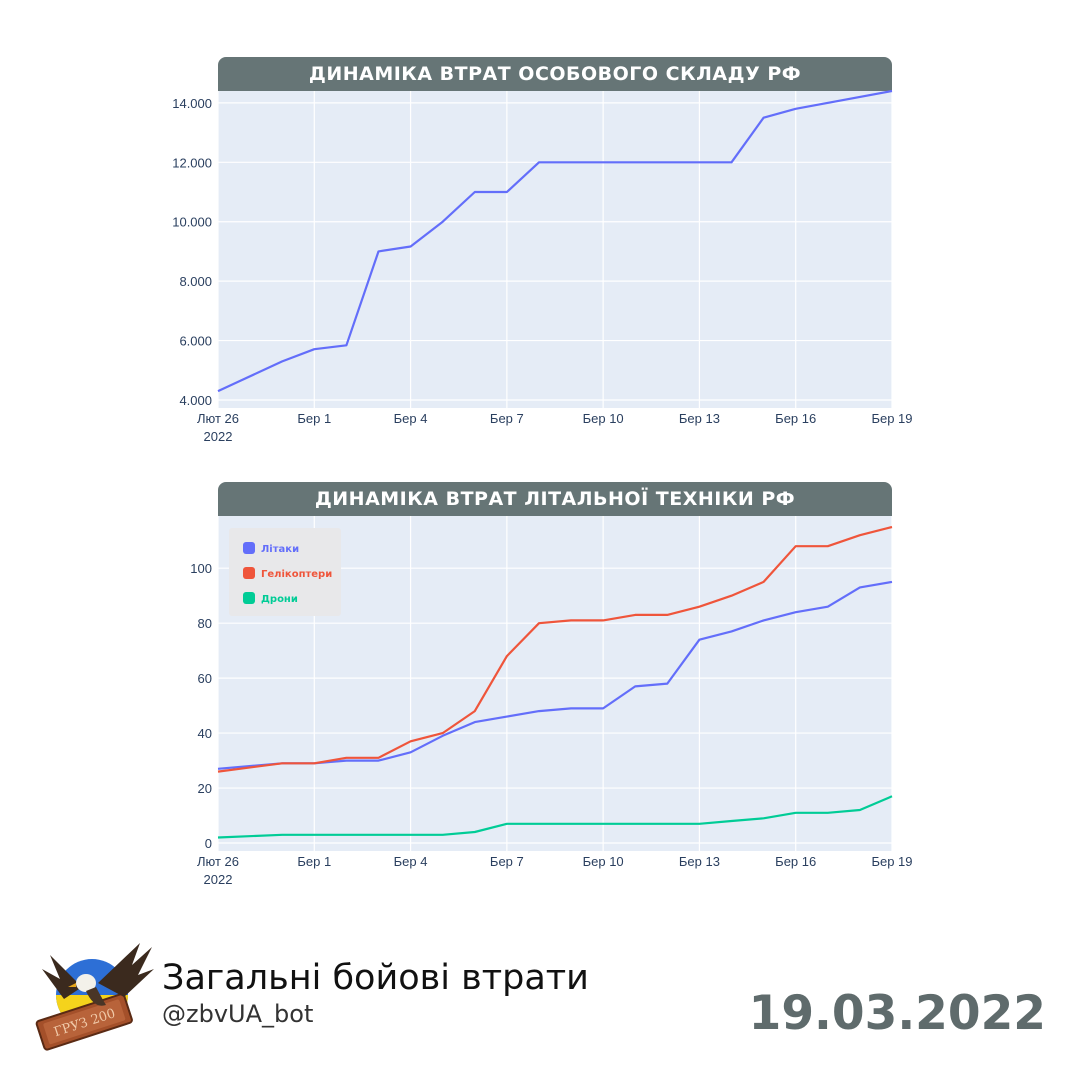 The width and height of the screenshot is (1080, 1080). What do you see at coordinates (555, 817) in the screenshot?
I see `series-line-Дрони` at bounding box center [555, 817].